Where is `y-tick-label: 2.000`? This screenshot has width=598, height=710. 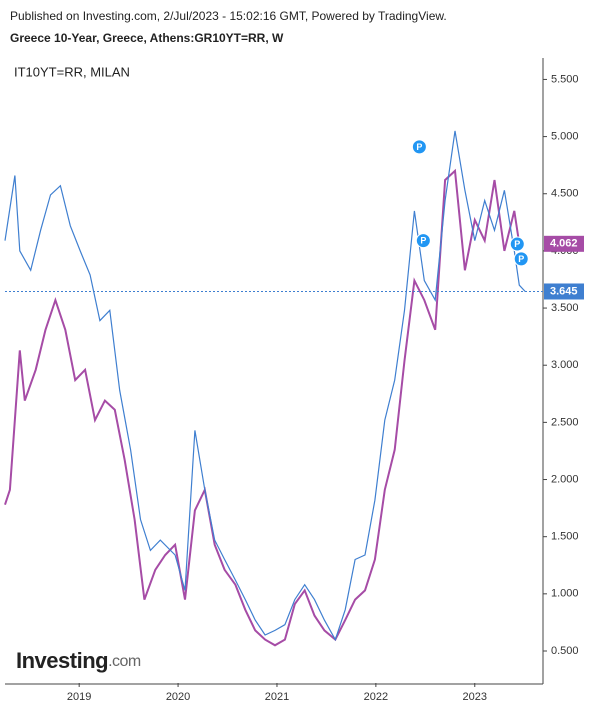 y-tick-label: 2.000 is located at coordinates (565, 479).